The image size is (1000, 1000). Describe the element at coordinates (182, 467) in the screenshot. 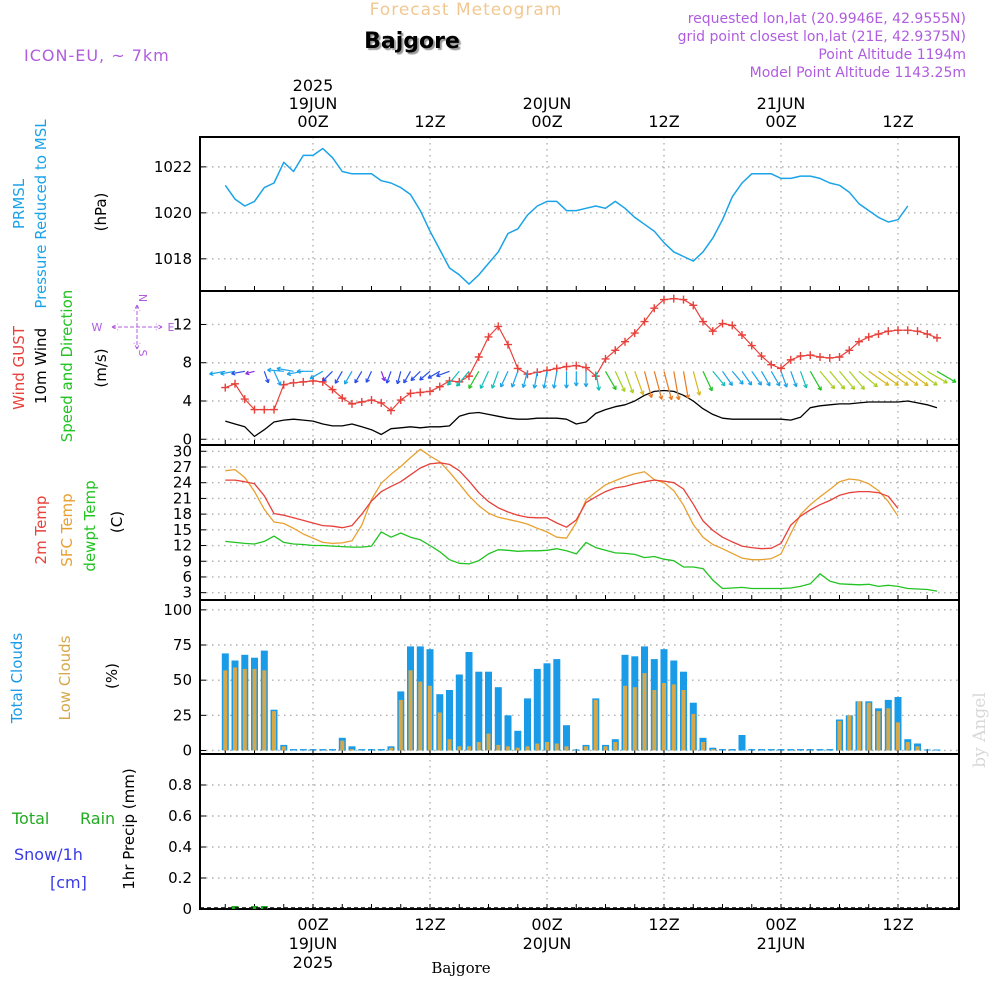

I see `y-tick-label: 27` at that location.